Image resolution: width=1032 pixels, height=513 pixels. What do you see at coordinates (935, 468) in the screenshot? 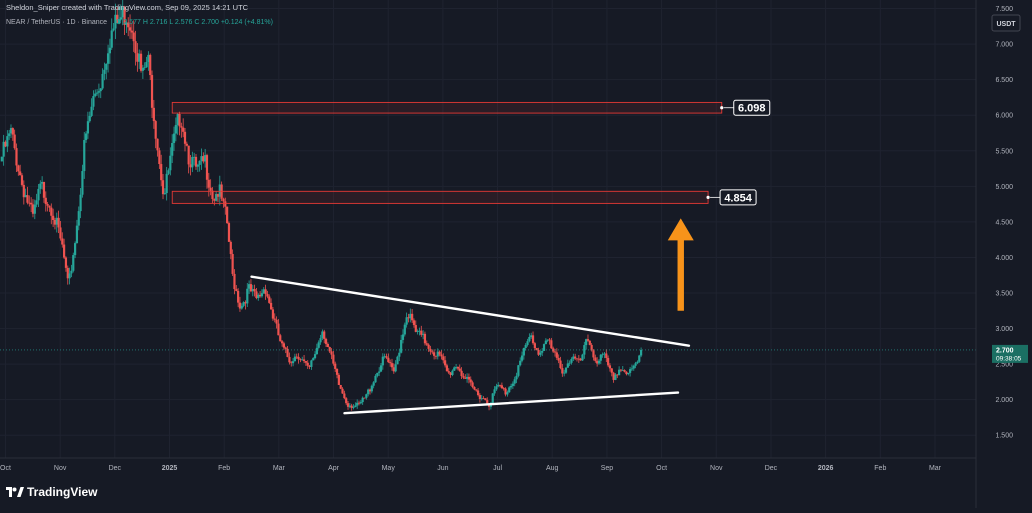
I see `x-tick-label: Mar` at bounding box center [935, 468].